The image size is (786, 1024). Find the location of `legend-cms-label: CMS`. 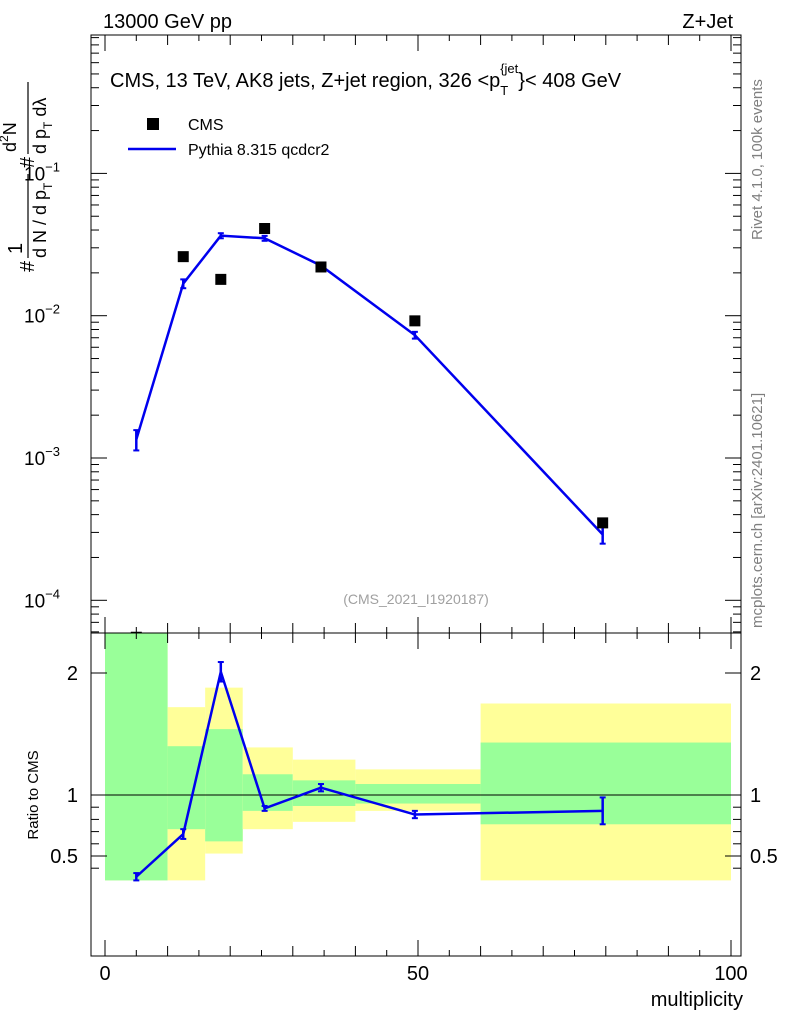

legend-cms-label: CMS is located at coordinates (206, 125).